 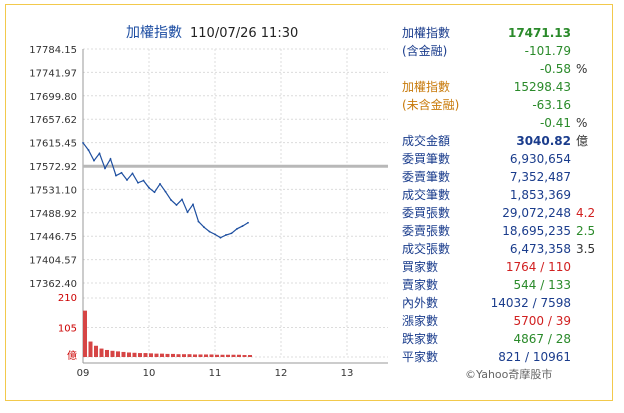 What do you see at coordinates (53, 284) in the screenshot?
I see `price-tick-label: 17362.40` at bounding box center [53, 284].